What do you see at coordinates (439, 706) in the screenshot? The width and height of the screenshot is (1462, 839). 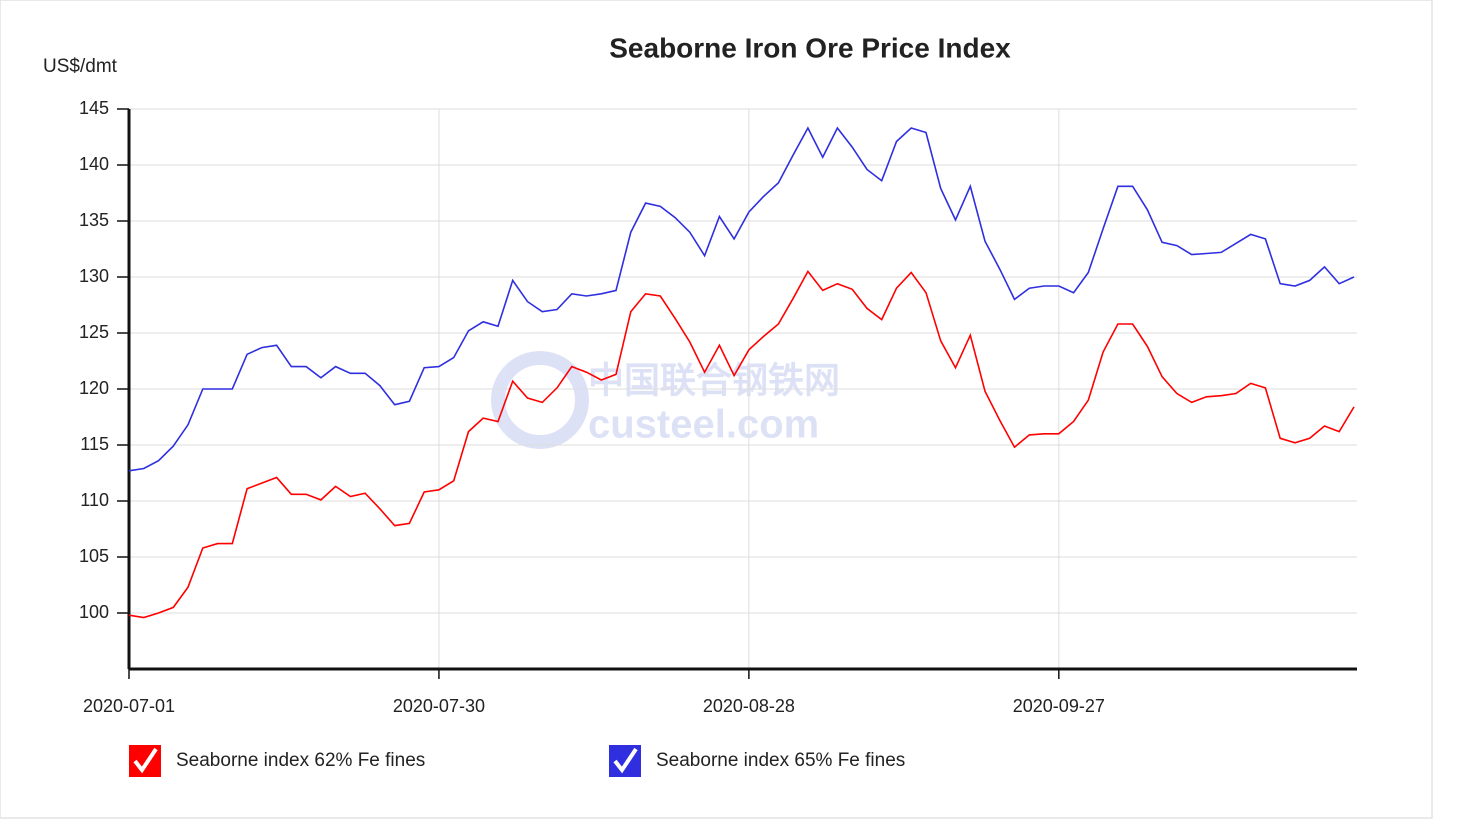 I see `x-tick-label: 2020-07-30` at bounding box center [439, 706].